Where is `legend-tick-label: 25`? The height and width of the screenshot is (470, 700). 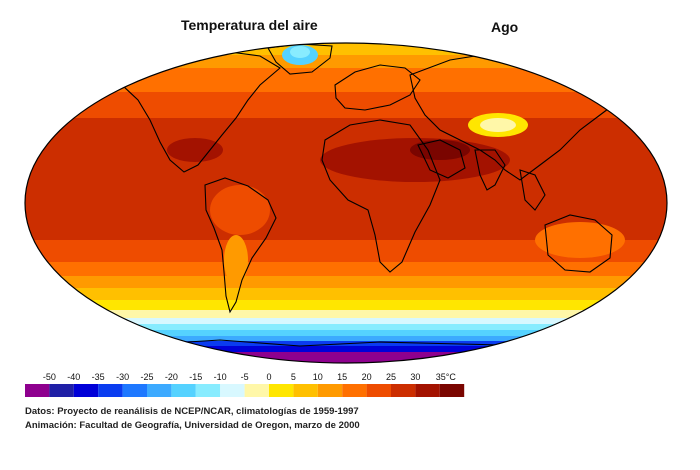 legend-tick-label: 25 is located at coordinates (391, 377).